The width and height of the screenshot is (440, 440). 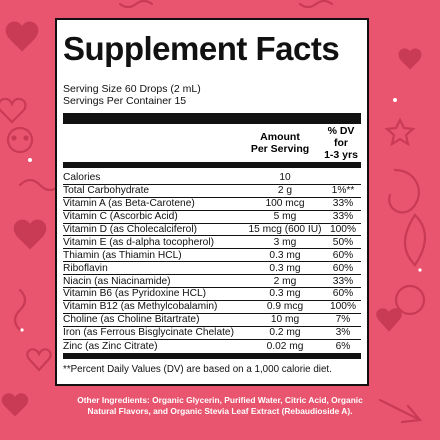 What do you see at coordinates (207, 346) in the screenshot?
I see `table-row: Zinc (as Zinc Citrate) 0.02 mg 6%` at bounding box center [207, 346].